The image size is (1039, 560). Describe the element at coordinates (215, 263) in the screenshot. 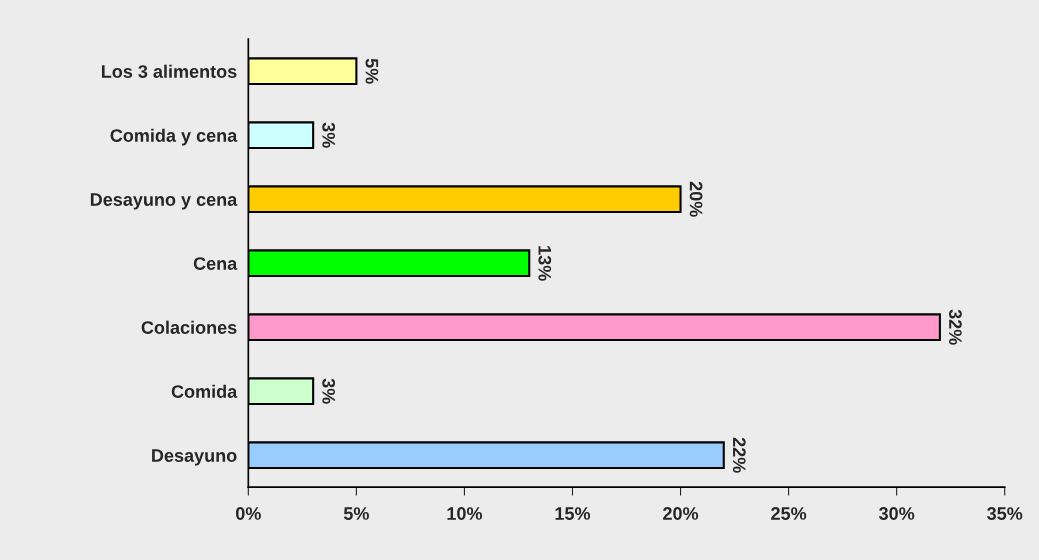

I see `y-tick-label: Cena` at that location.